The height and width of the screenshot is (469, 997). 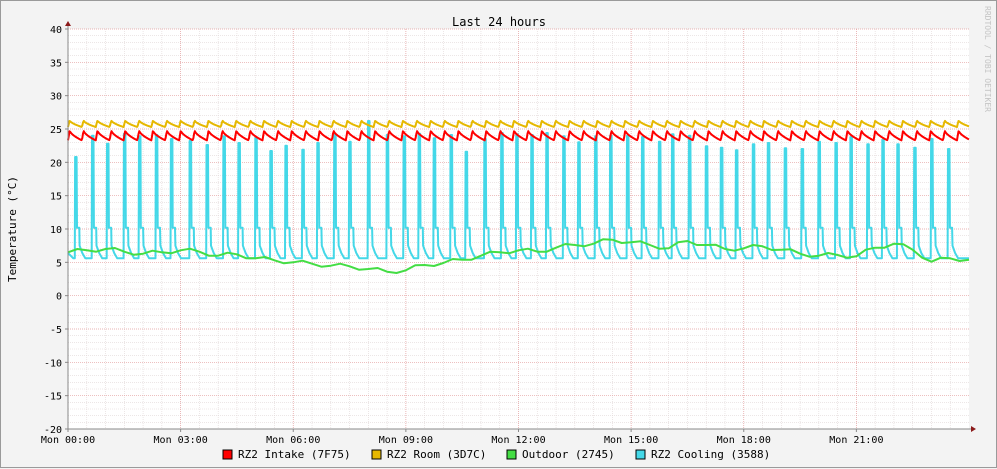 What do you see at coordinates (181, 440) in the screenshot?
I see `x-tick-label: Mon 03:00` at bounding box center [181, 440].